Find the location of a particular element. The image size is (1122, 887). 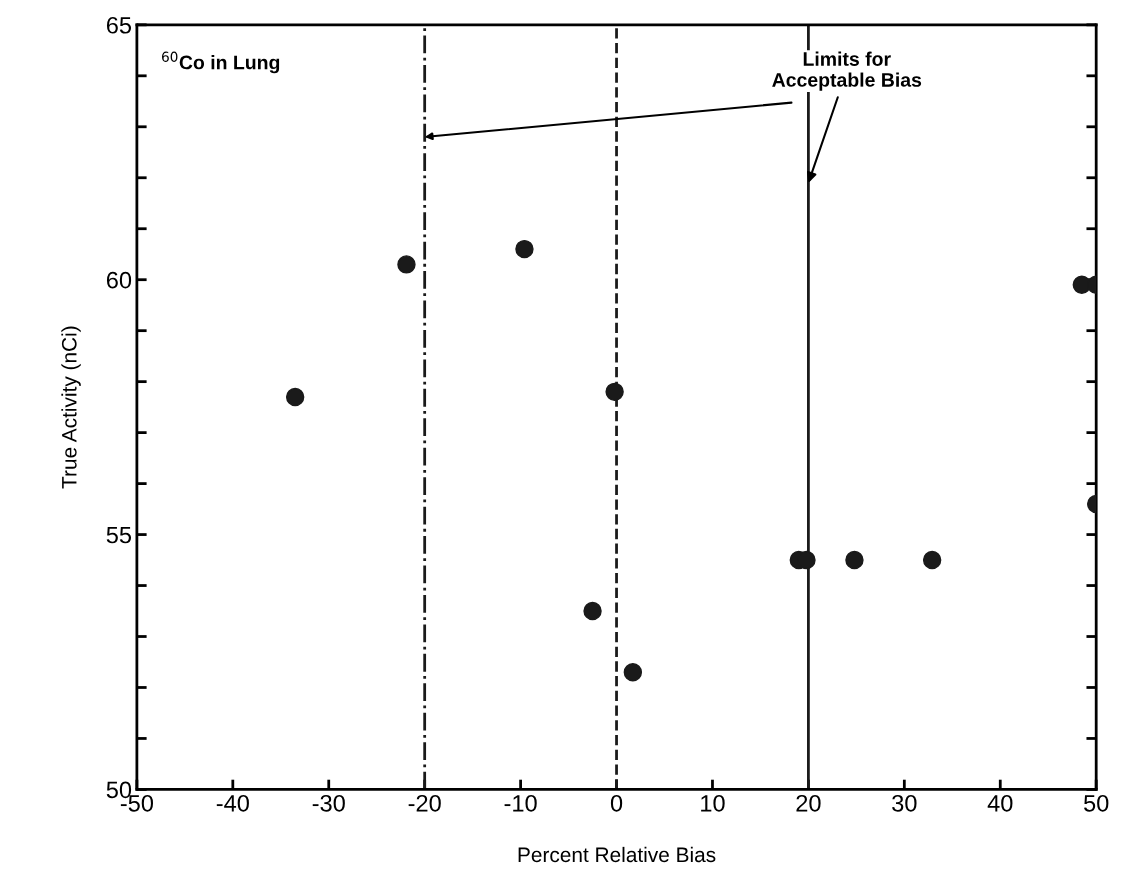

x-tick-label: -20 is located at coordinates (424, 803).